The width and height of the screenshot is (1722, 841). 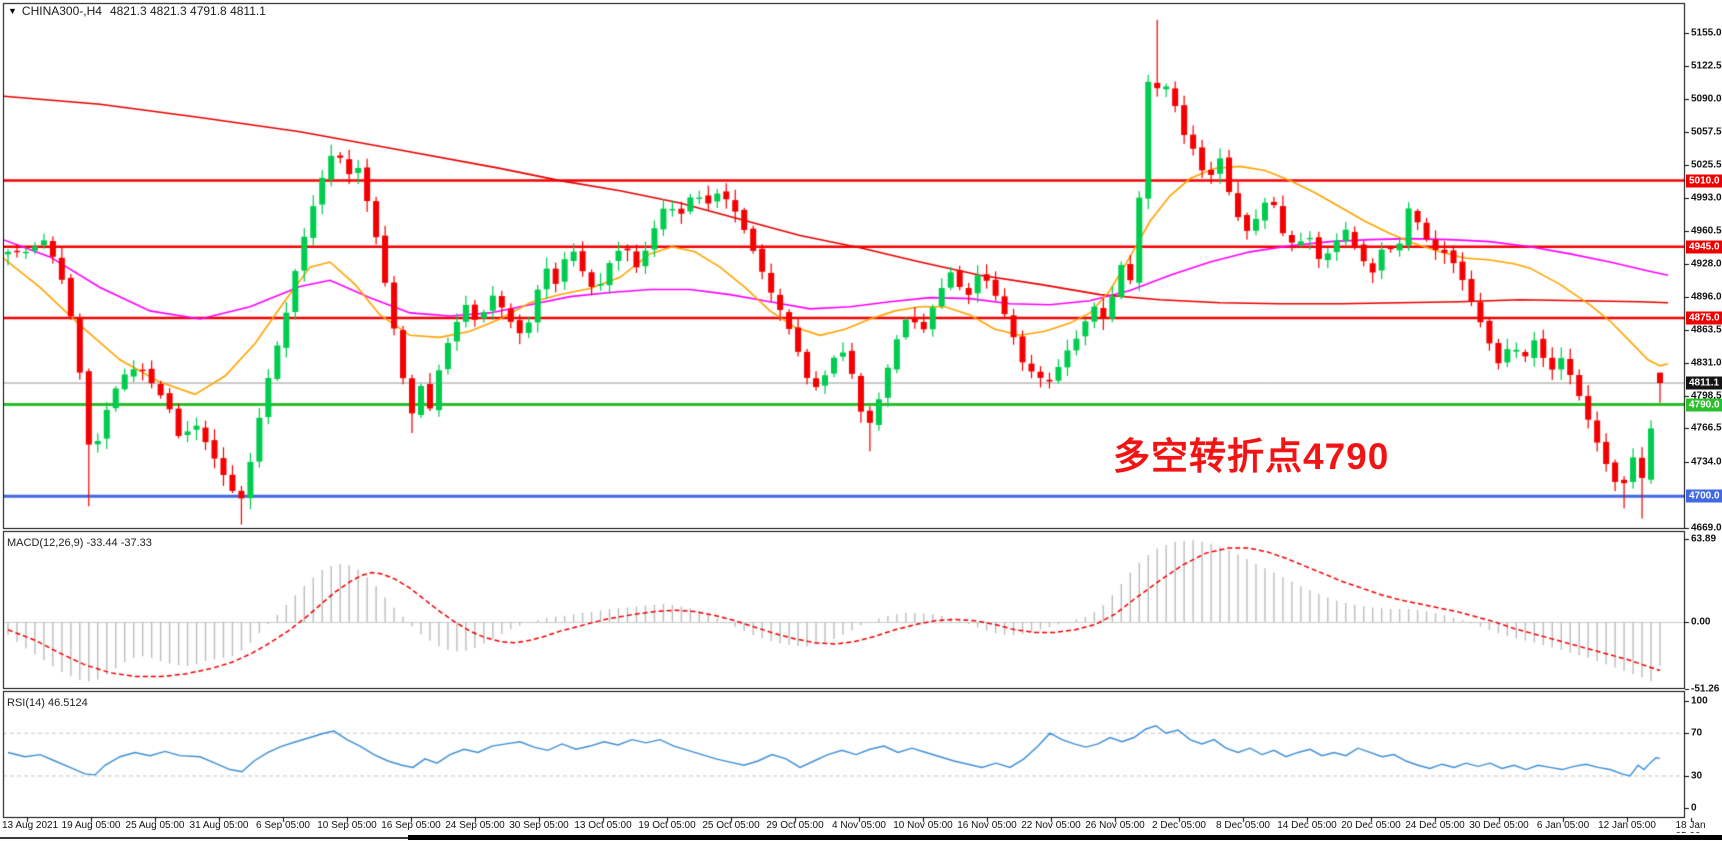 I want to click on date-axis-label: 25 Oct 05:00, so click(x=731, y=825).